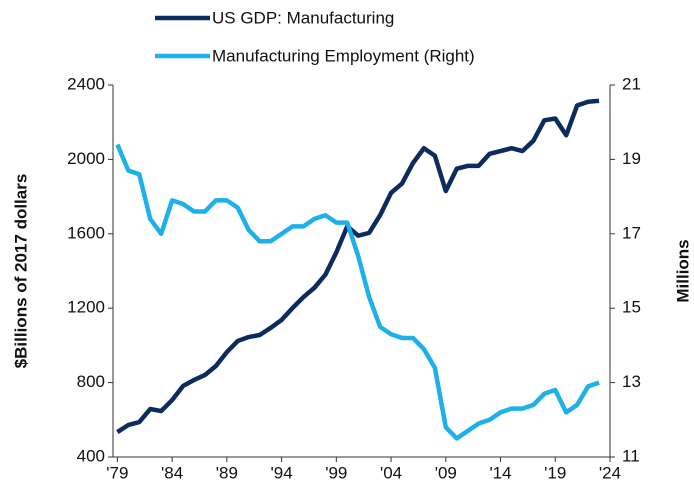  What do you see at coordinates (86, 83) in the screenshot?
I see `y-tick-label: 2400` at bounding box center [86, 83].